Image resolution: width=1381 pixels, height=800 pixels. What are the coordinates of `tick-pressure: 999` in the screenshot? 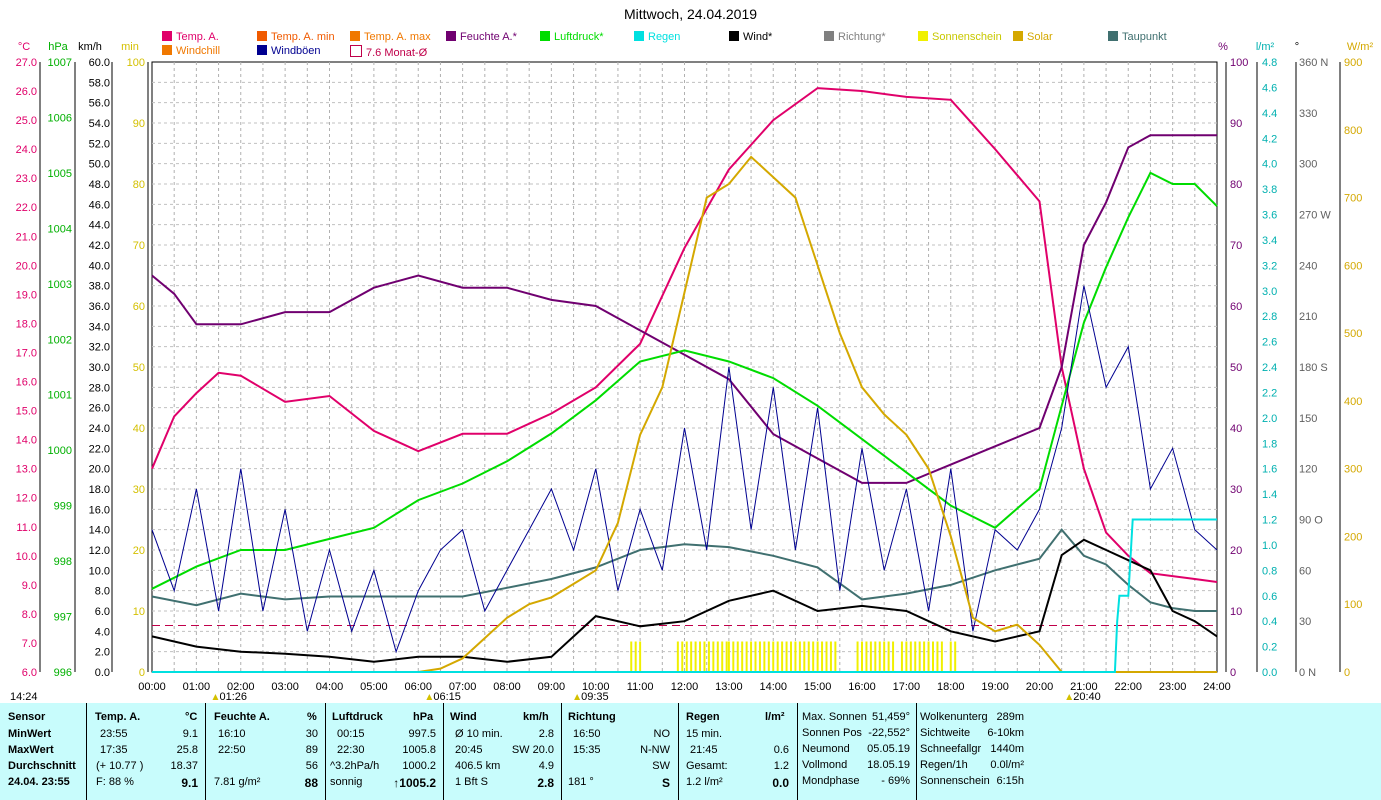 It's located at (63, 507).